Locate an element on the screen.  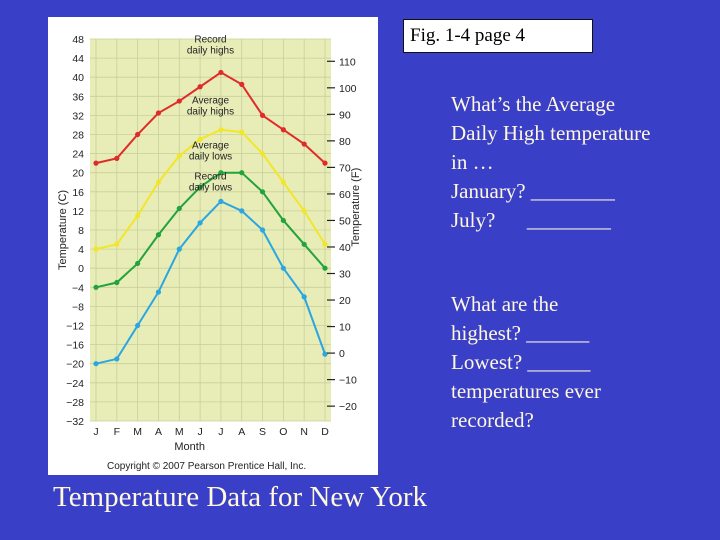
x-tick-label: D is located at coordinates (325, 432).